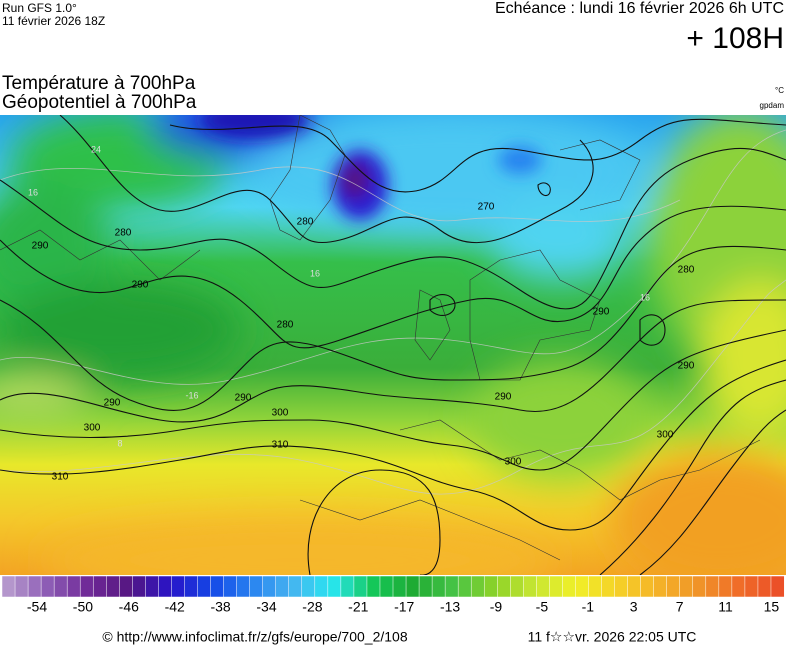  Describe the element at coordinates (191, 395) in the screenshot. I see `temp-label: -16` at that location.